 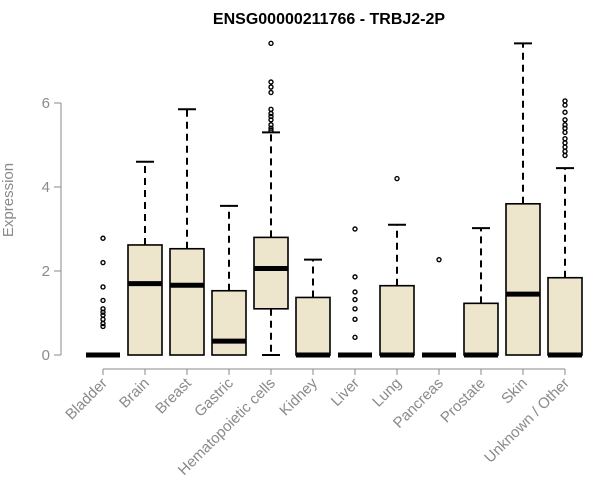 I want to click on box-liver, so click(x=355, y=292).